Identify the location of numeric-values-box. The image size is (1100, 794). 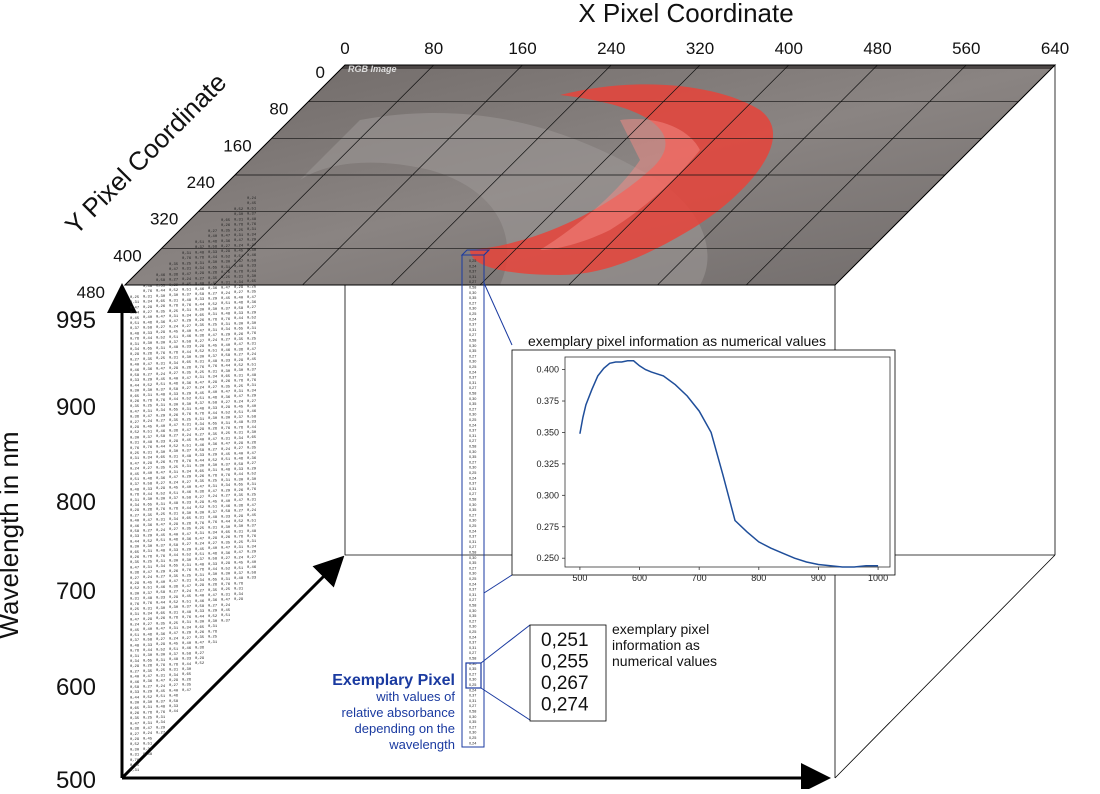
(568, 673).